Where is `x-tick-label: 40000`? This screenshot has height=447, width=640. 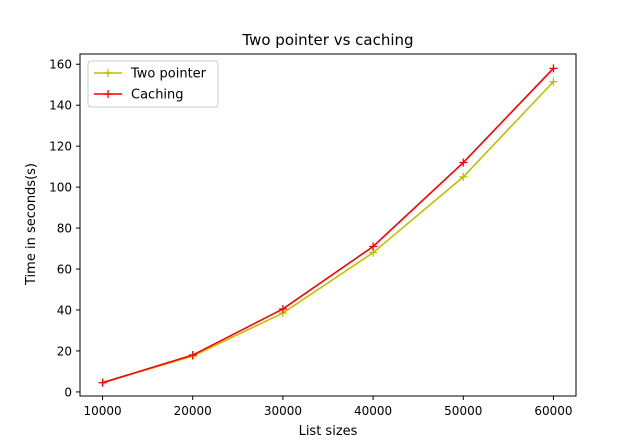 x-tick-label: 40000 is located at coordinates (373, 411).